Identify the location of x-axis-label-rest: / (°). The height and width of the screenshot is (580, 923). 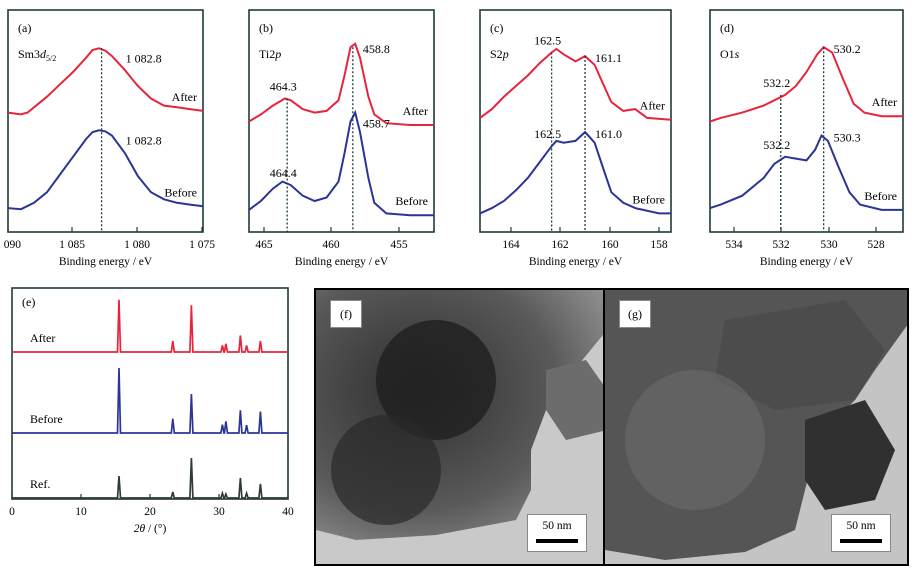
(155, 529).